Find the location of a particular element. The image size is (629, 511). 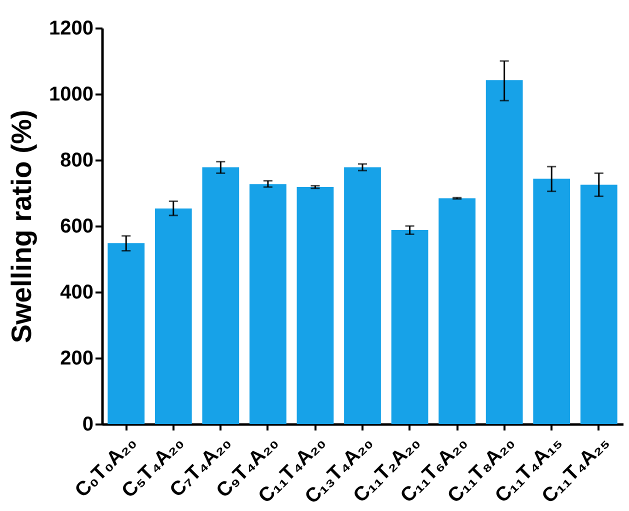

y-tick-label: 200 is located at coordinates (77, 359).